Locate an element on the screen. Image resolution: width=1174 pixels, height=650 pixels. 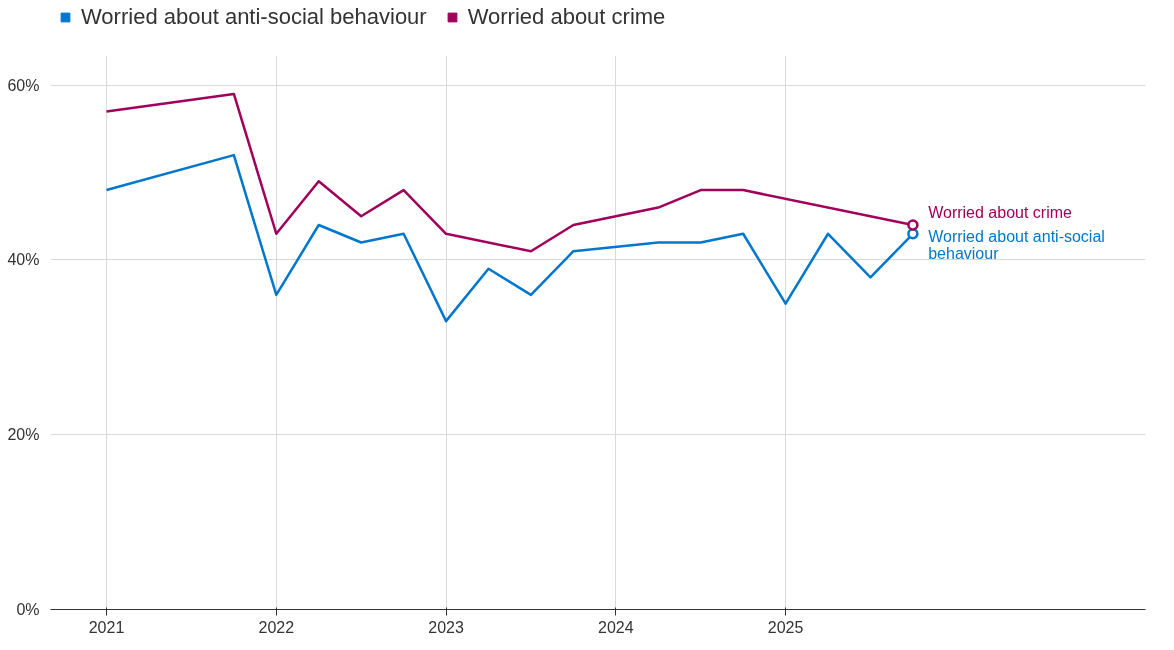
y-tick-label: 60% is located at coordinates (23, 85).